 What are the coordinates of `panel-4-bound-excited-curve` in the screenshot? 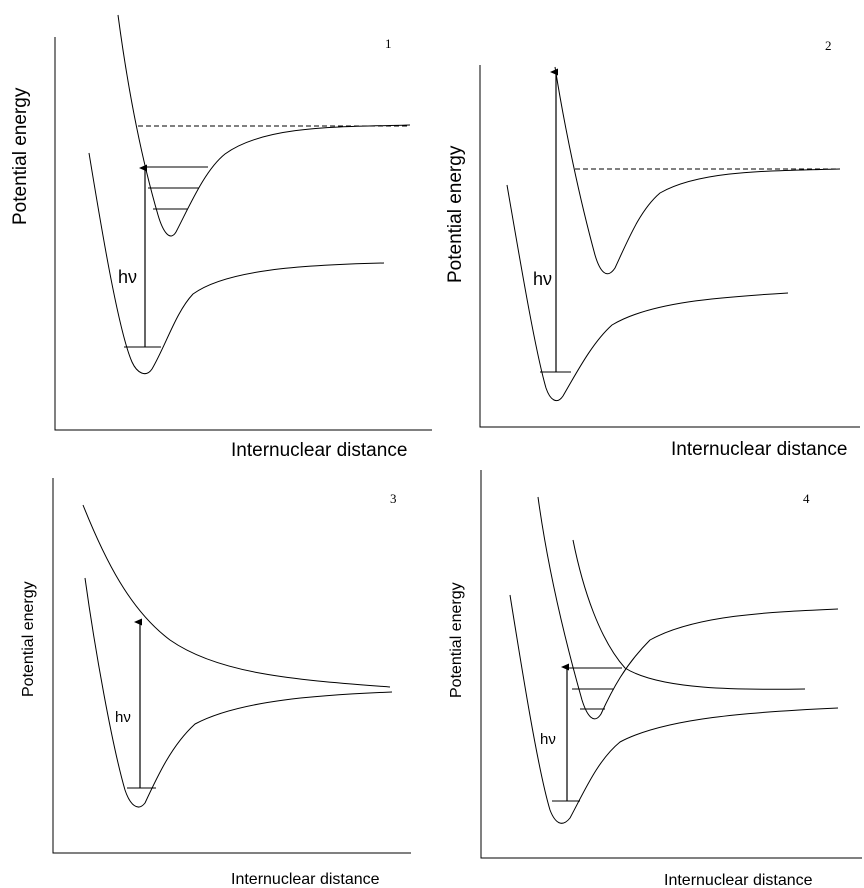 It's located at (688, 608).